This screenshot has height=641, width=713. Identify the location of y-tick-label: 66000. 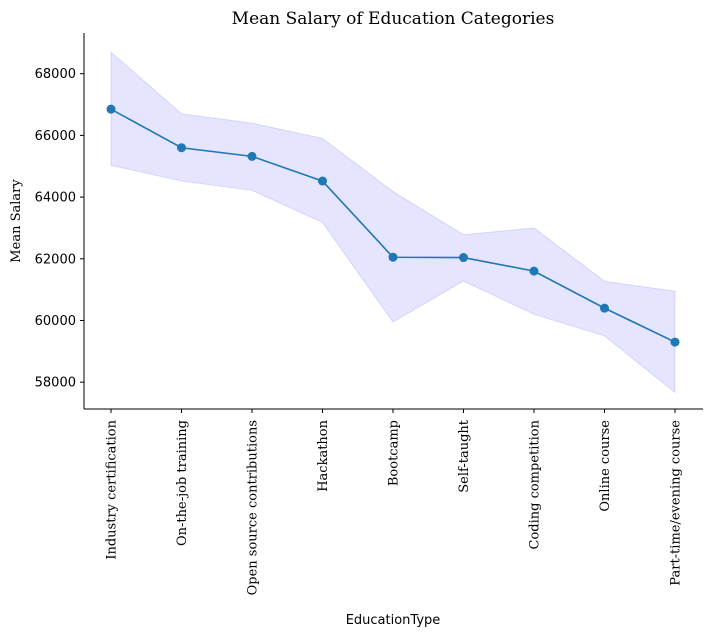
(55, 136).